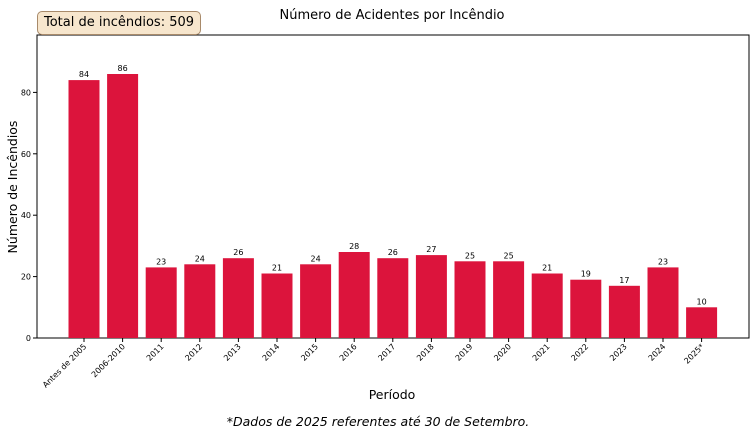 Image resolution: width=756 pixels, height=431 pixels. What do you see at coordinates (702, 301) in the screenshot?
I see `bar-value-label: 10` at bounding box center [702, 301].